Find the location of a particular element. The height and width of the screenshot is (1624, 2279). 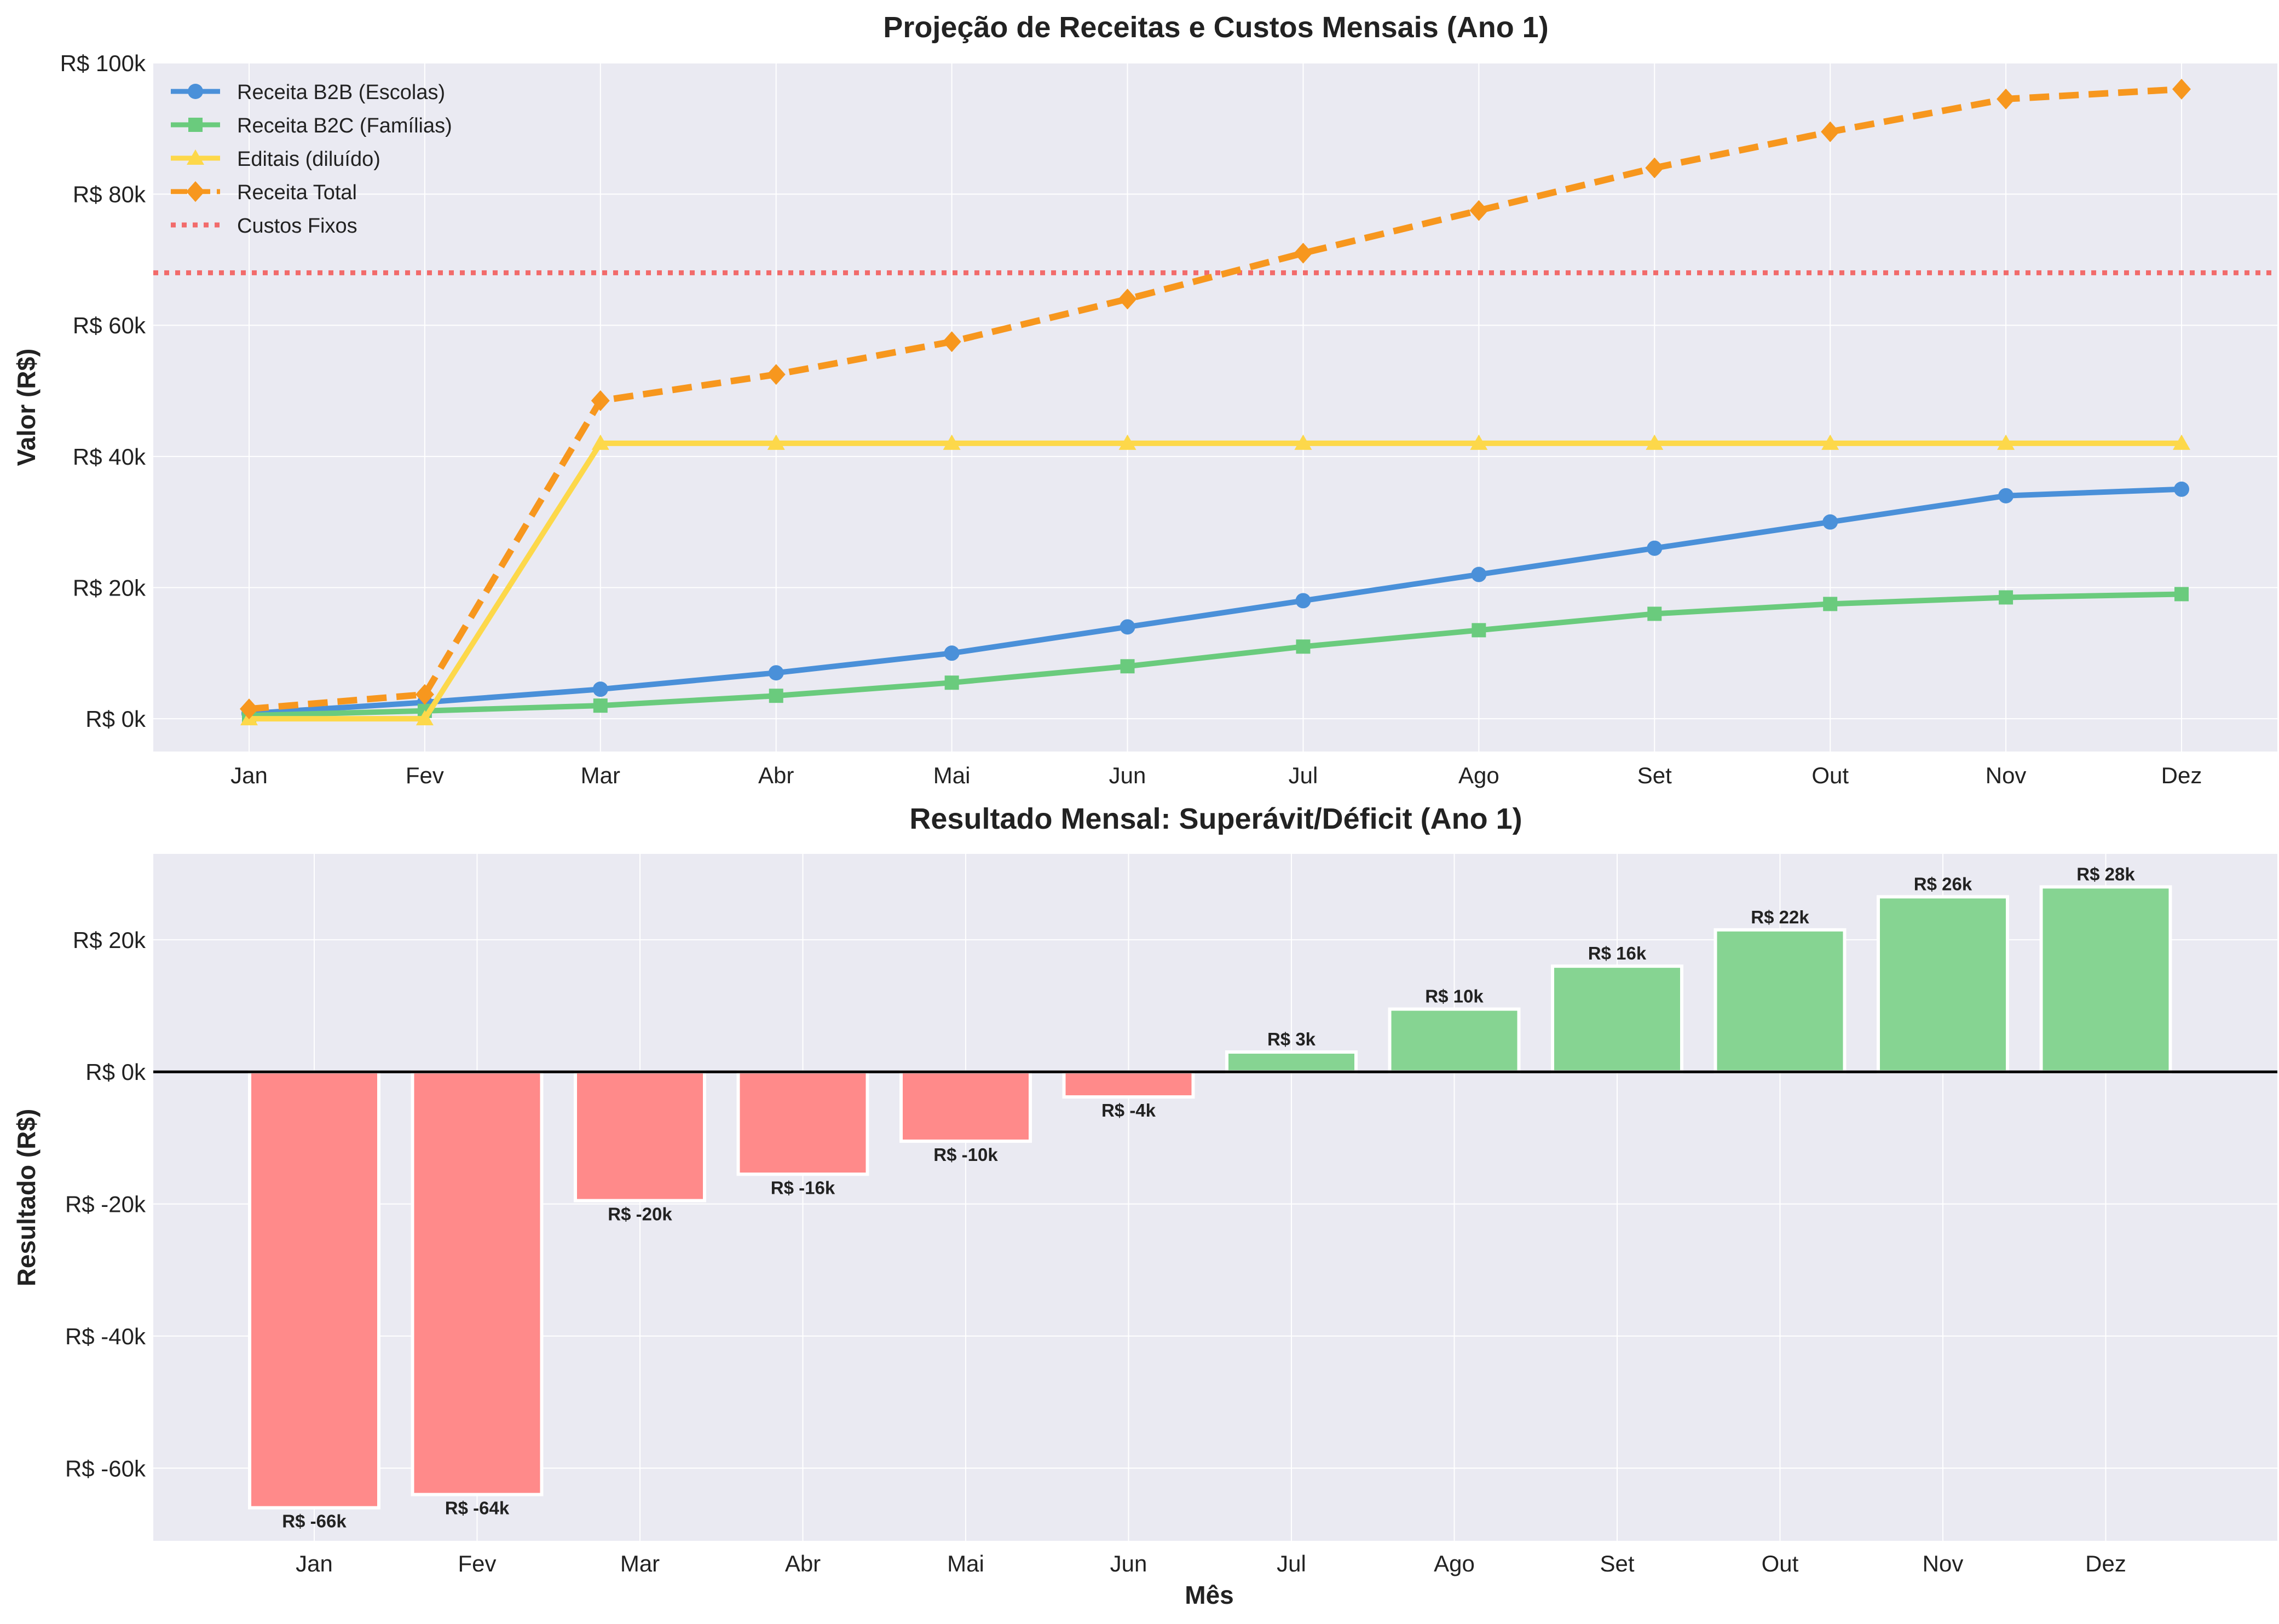

result-bar-label: R$ 16k is located at coordinates (1617, 953).